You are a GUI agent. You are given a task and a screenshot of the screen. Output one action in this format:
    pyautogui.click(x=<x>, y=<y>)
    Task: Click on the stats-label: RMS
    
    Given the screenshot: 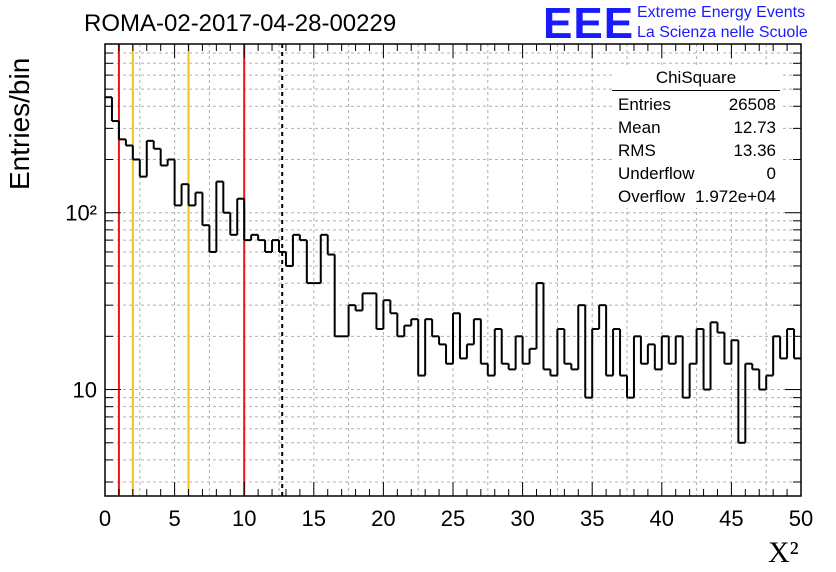 What is the action you would take?
    pyautogui.click(x=637, y=150)
    